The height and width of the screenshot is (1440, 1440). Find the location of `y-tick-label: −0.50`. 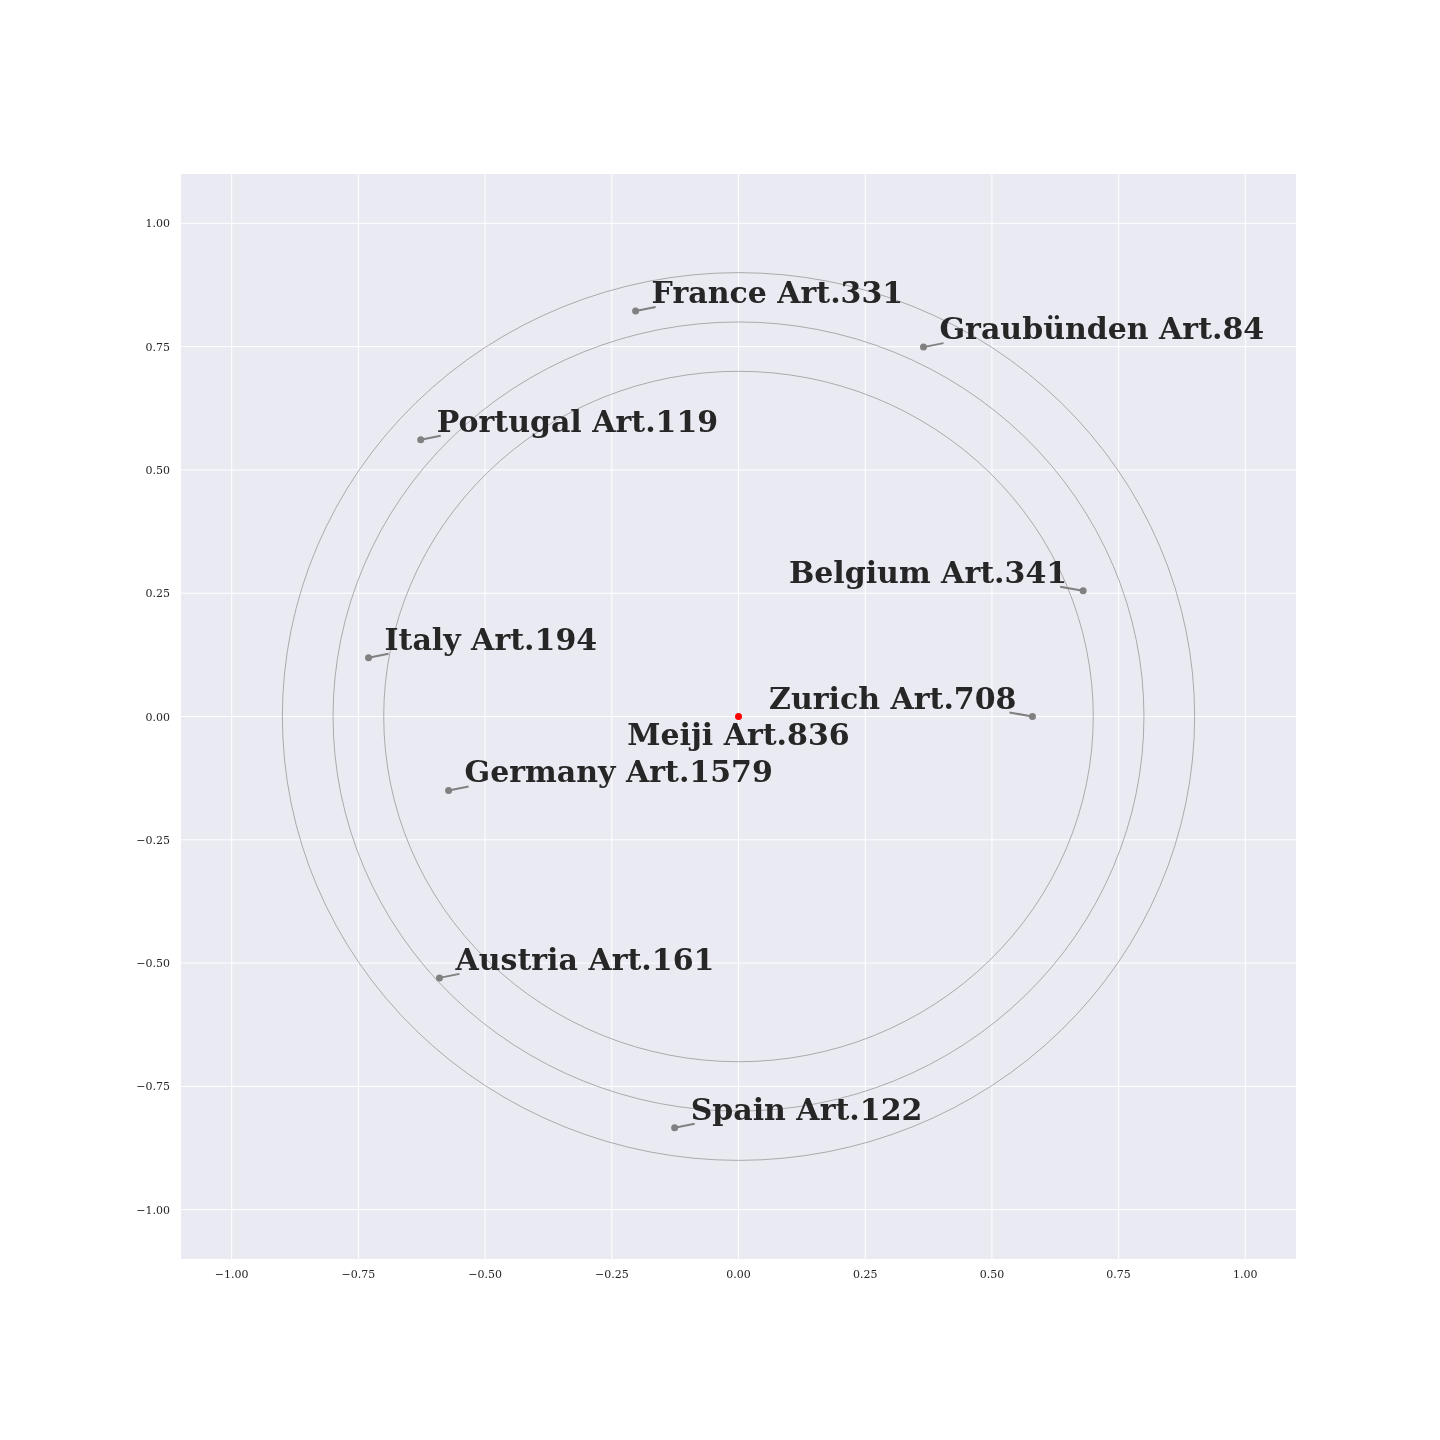

y-tick-label: −0.50 is located at coordinates (153, 964).